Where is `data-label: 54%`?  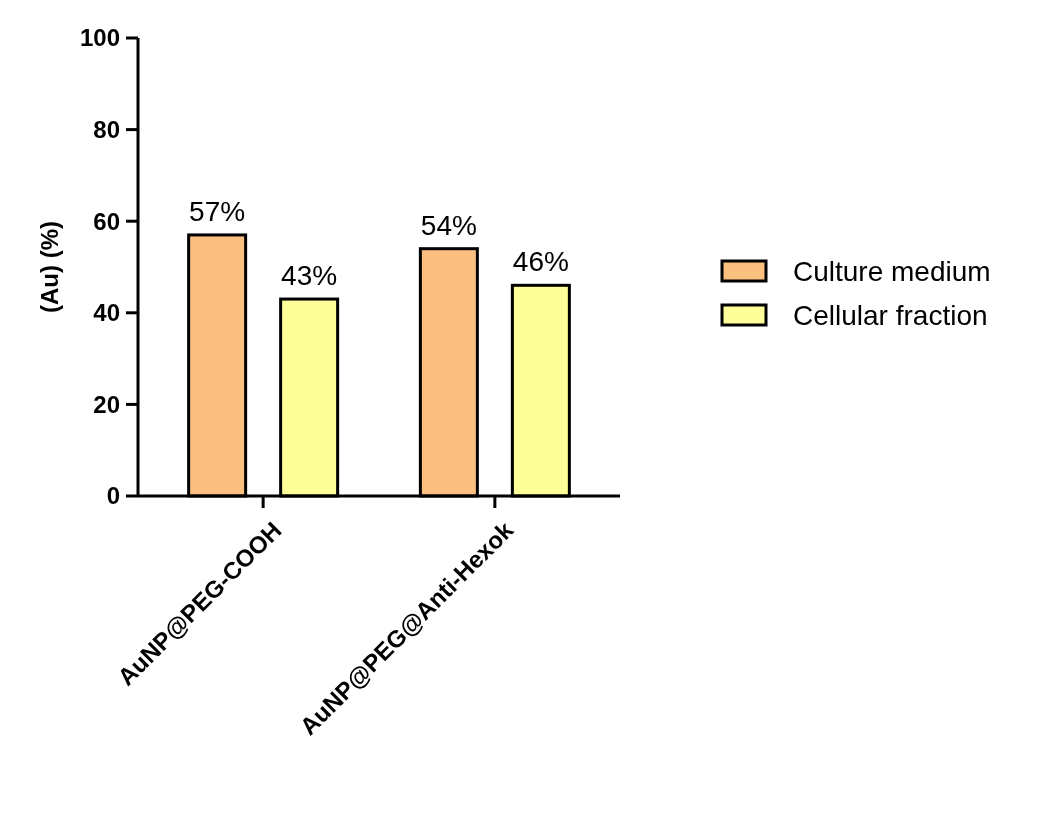
data-label: 54% is located at coordinates (448, 225).